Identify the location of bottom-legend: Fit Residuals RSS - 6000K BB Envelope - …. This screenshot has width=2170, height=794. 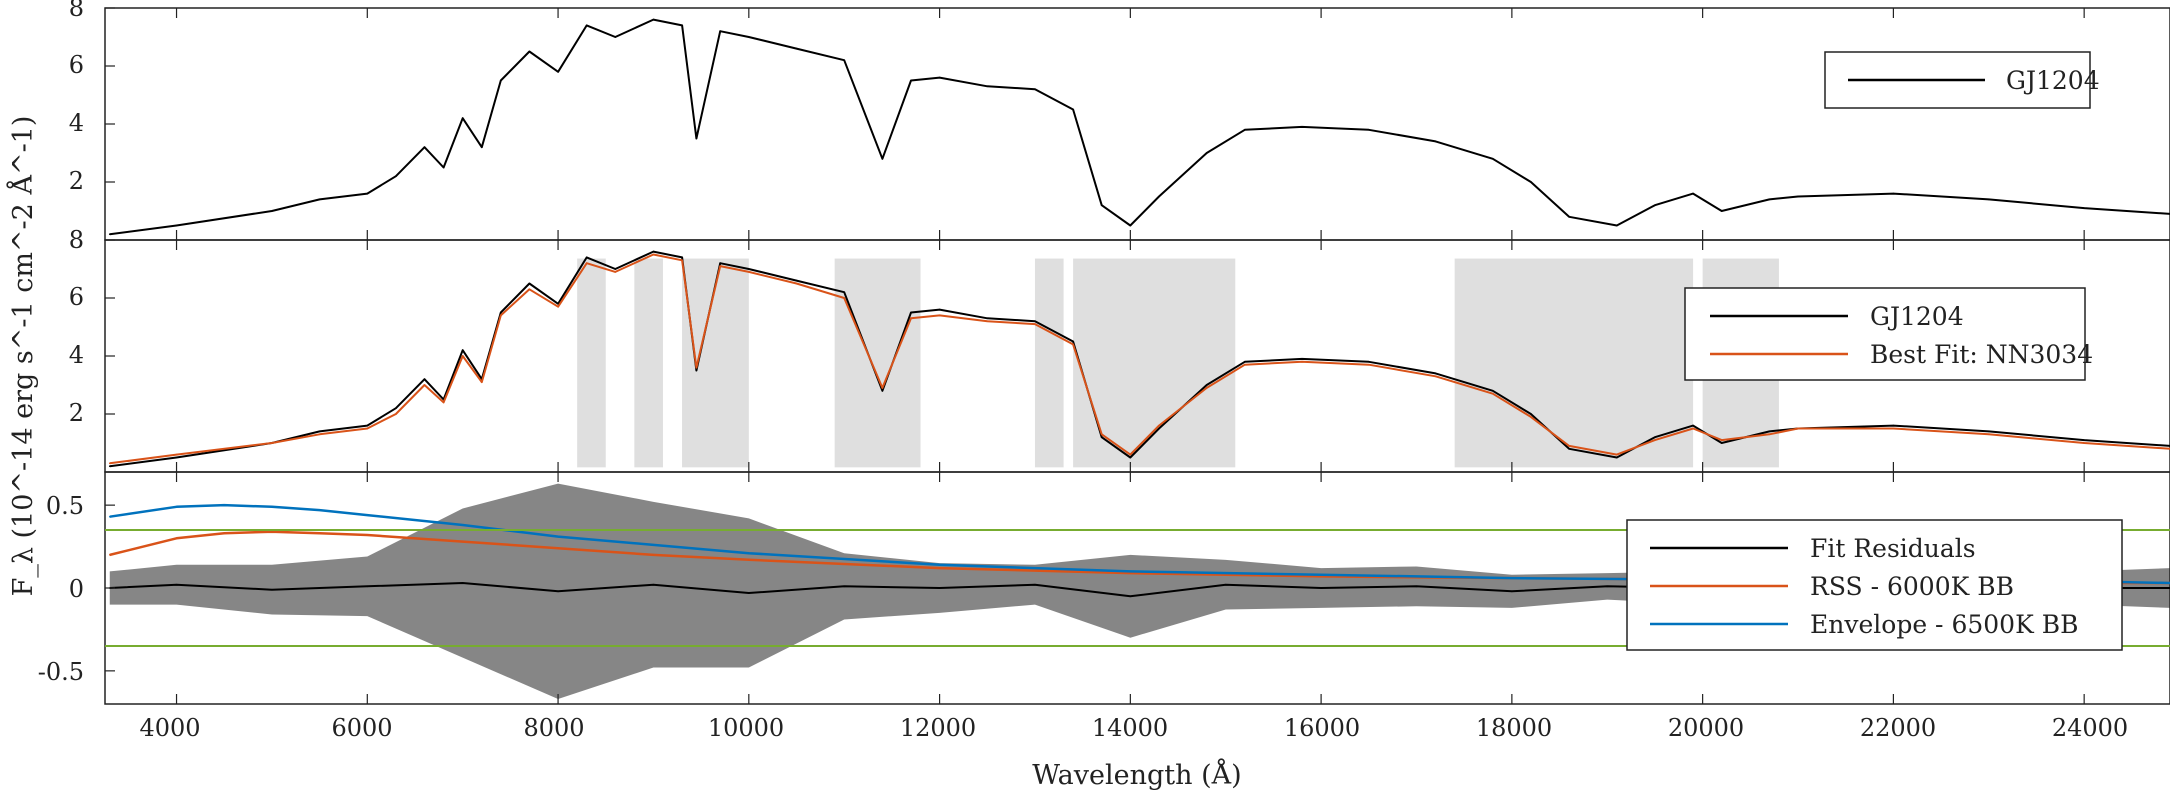
(1874, 585).